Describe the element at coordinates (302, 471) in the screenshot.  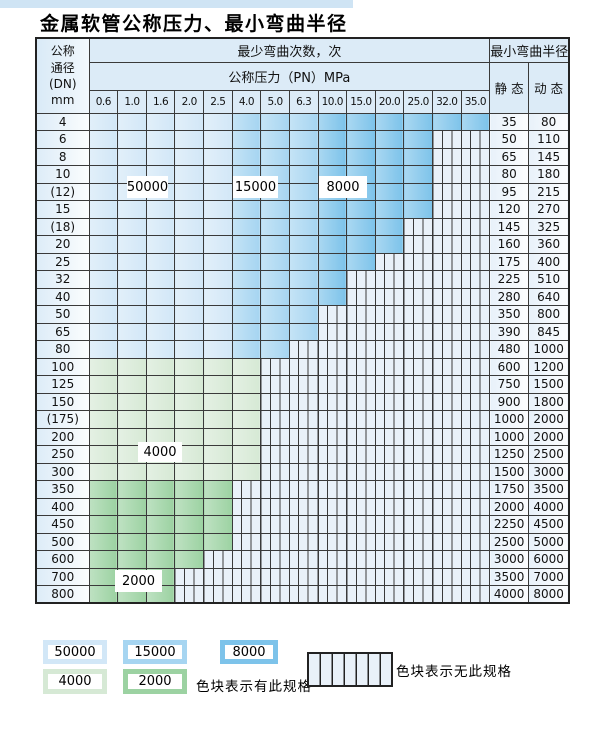
I see `table-row: 300 1500 3000` at that location.